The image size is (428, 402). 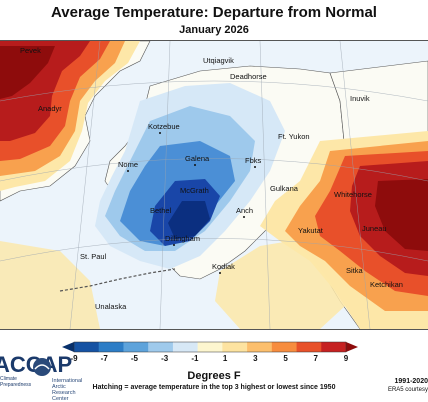 What do you see at coordinates (68, 347) in the screenshot?
I see `colorbar-arrow-low` at bounding box center [68, 347].